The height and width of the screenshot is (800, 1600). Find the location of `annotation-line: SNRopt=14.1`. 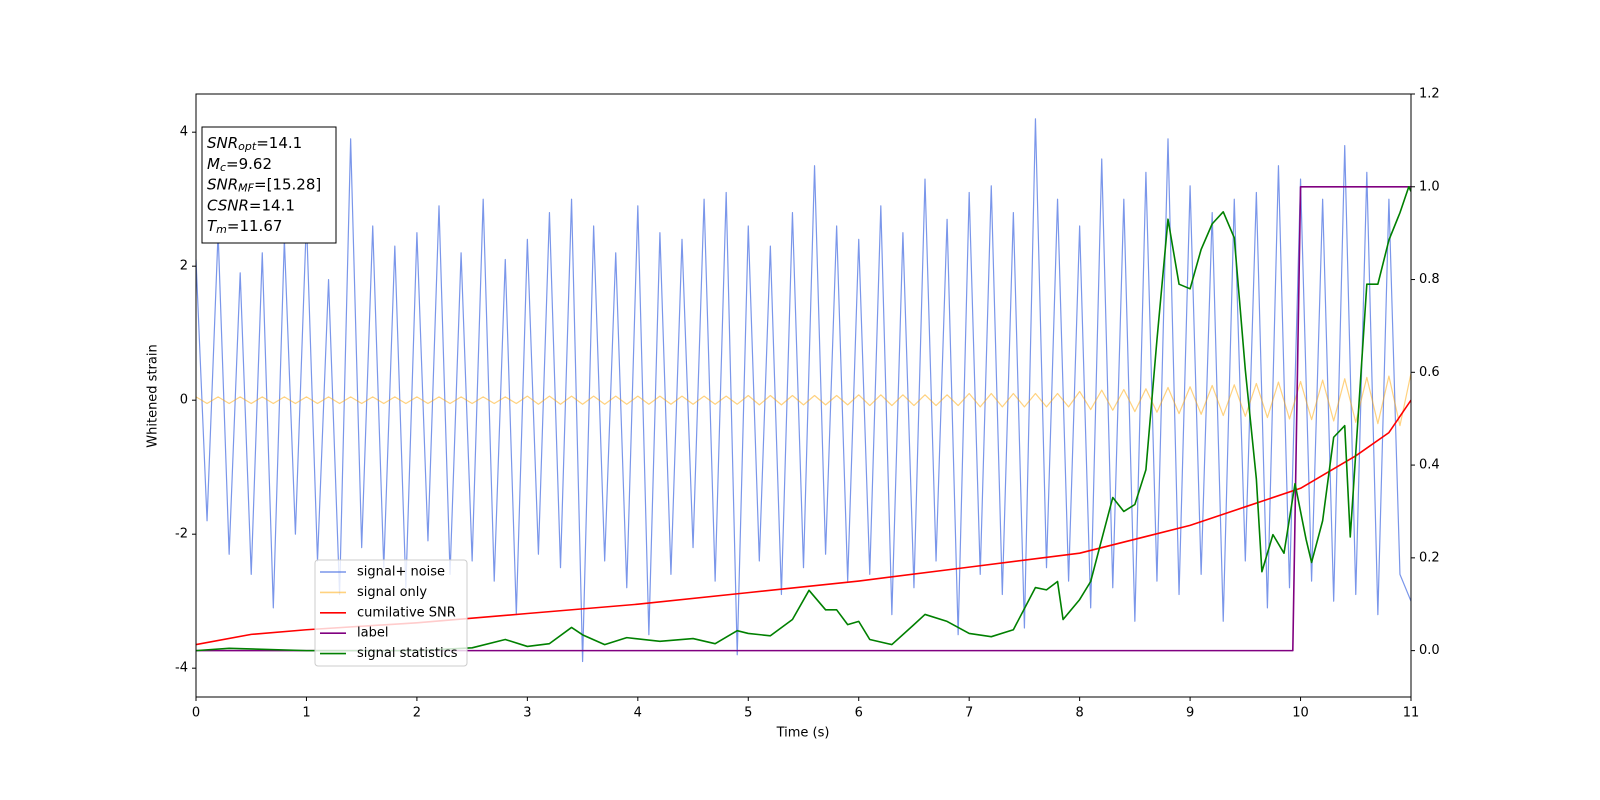

annotation-line: SNRopt=14.1 is located at coordinates (254, 144).